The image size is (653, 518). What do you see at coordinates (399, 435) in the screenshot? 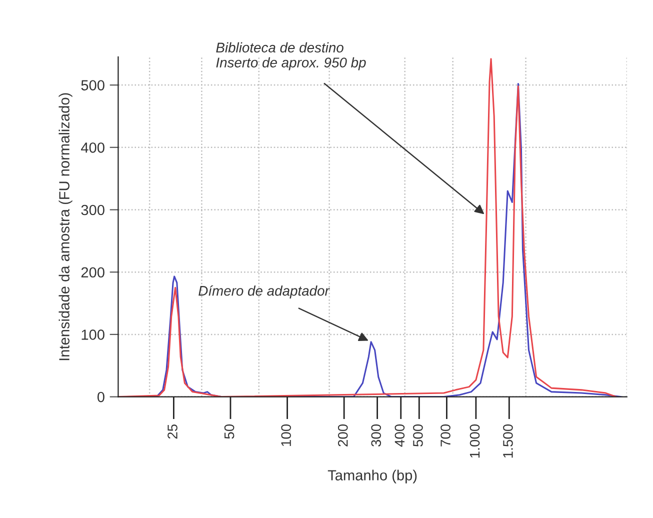
I see `x-tick-label: 400` at bounding box center [399, 435].